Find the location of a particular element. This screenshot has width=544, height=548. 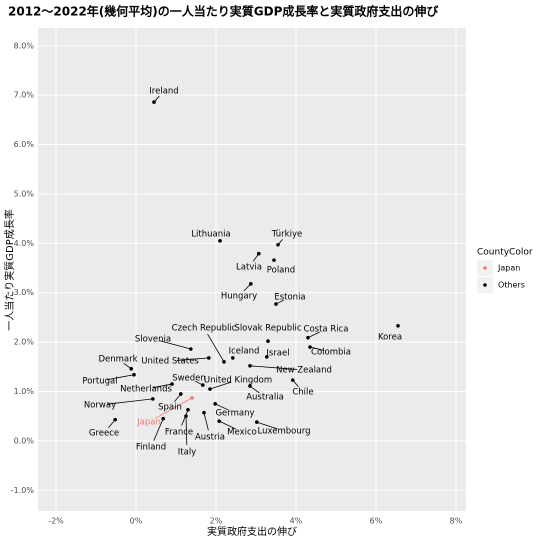

y-tick-label: 5.0% is located at coordinates (24, 193).